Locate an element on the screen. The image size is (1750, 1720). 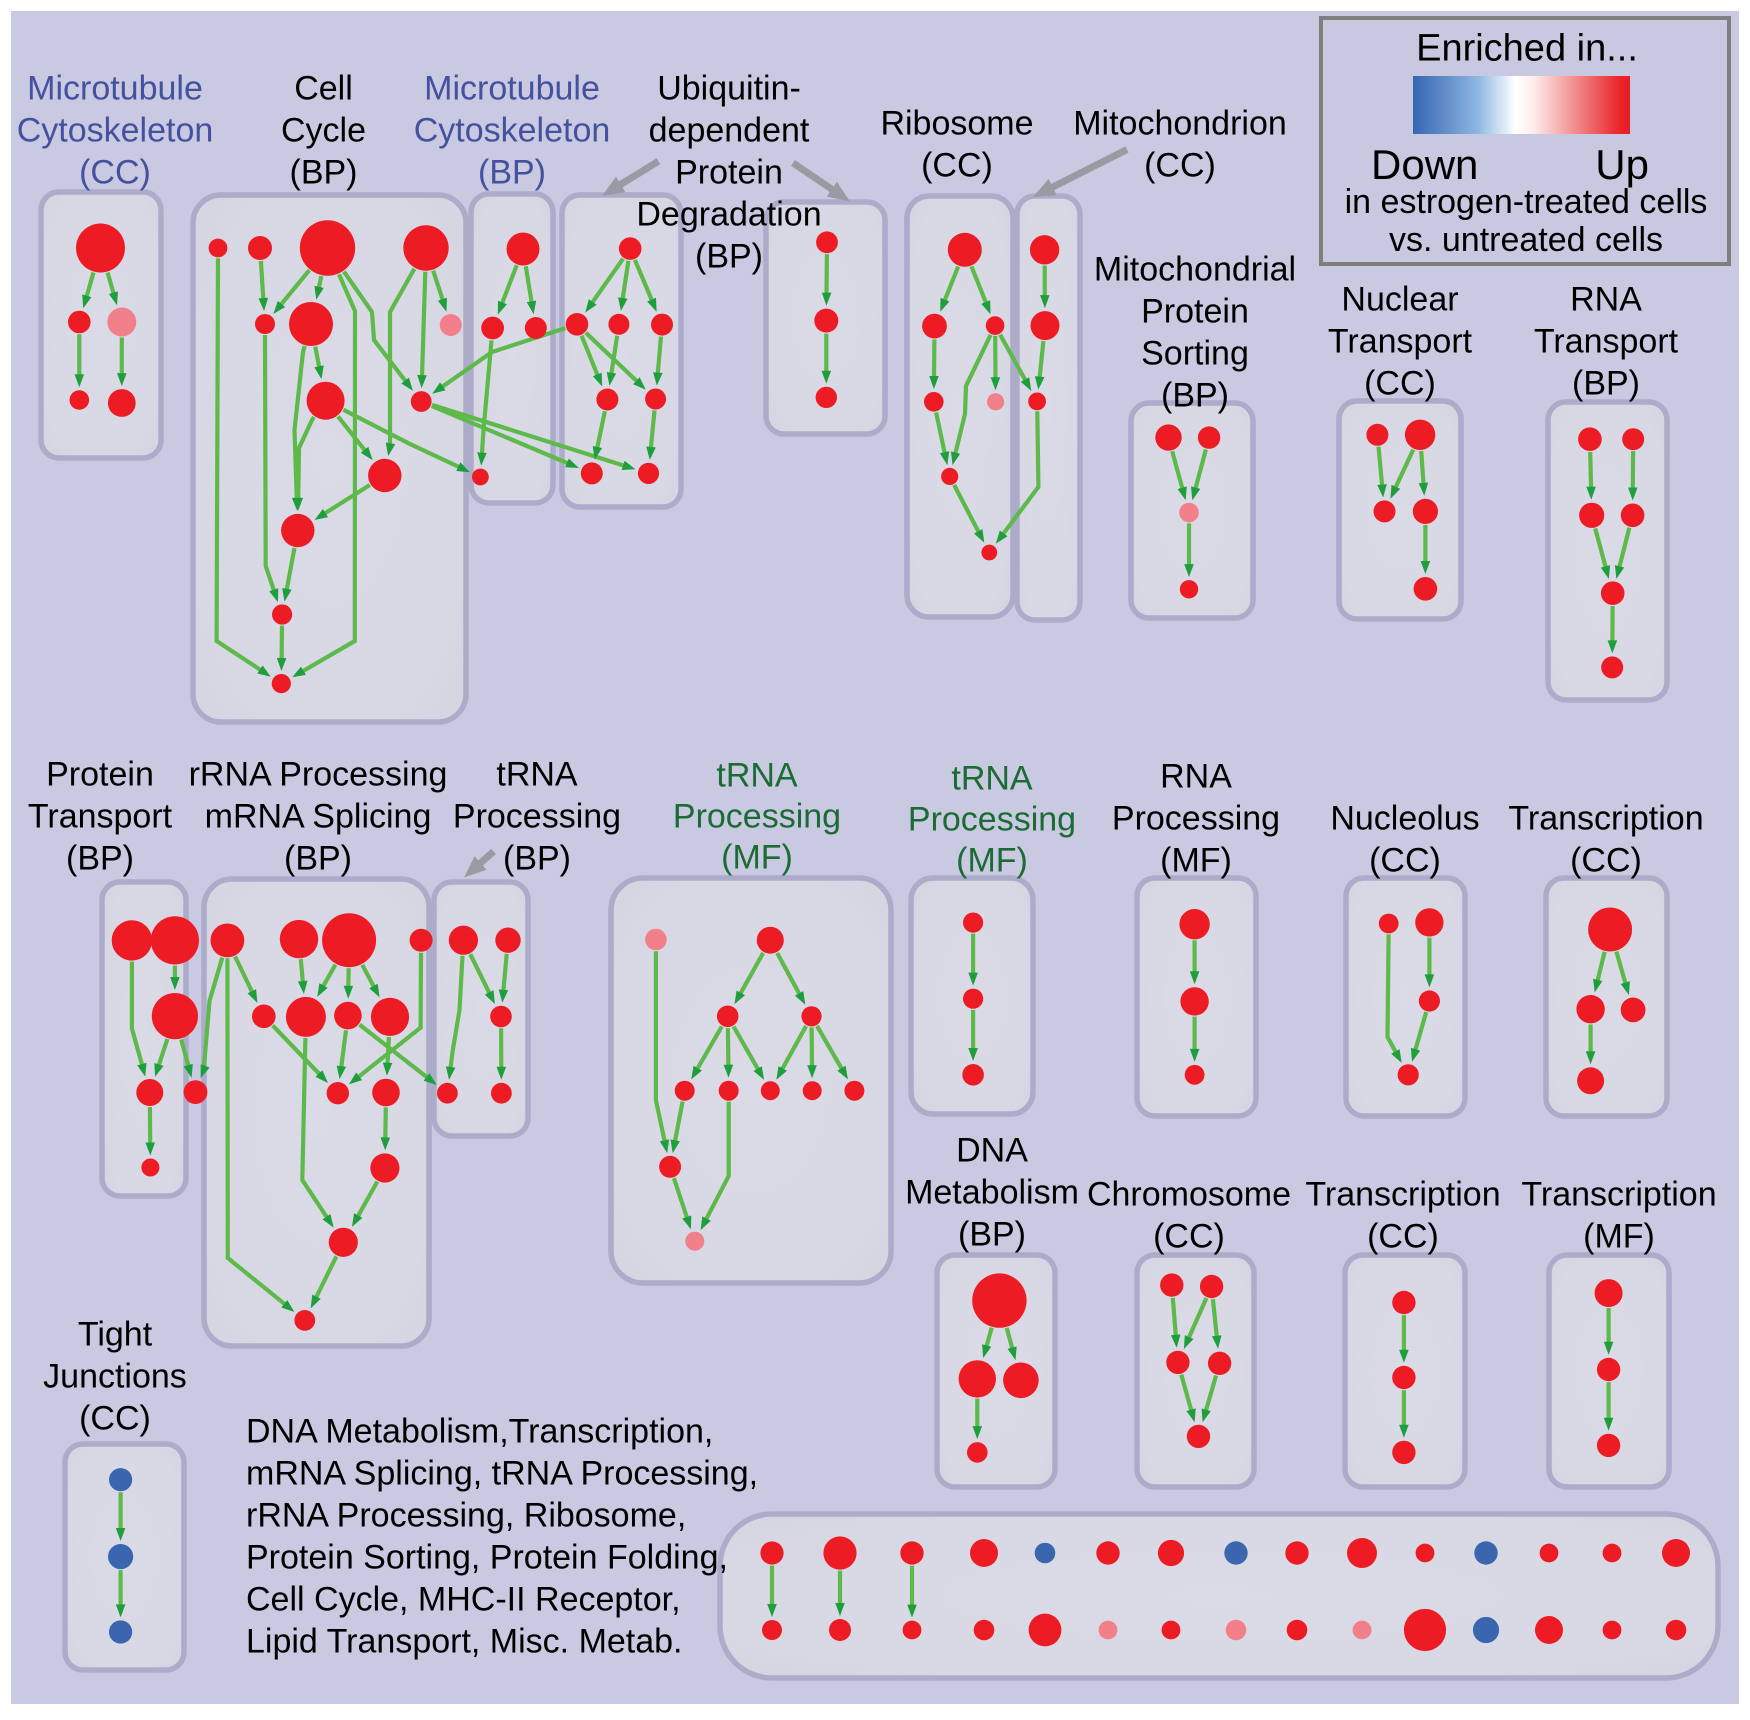
svg-text: DNA is located at coordinates (992, 1151).